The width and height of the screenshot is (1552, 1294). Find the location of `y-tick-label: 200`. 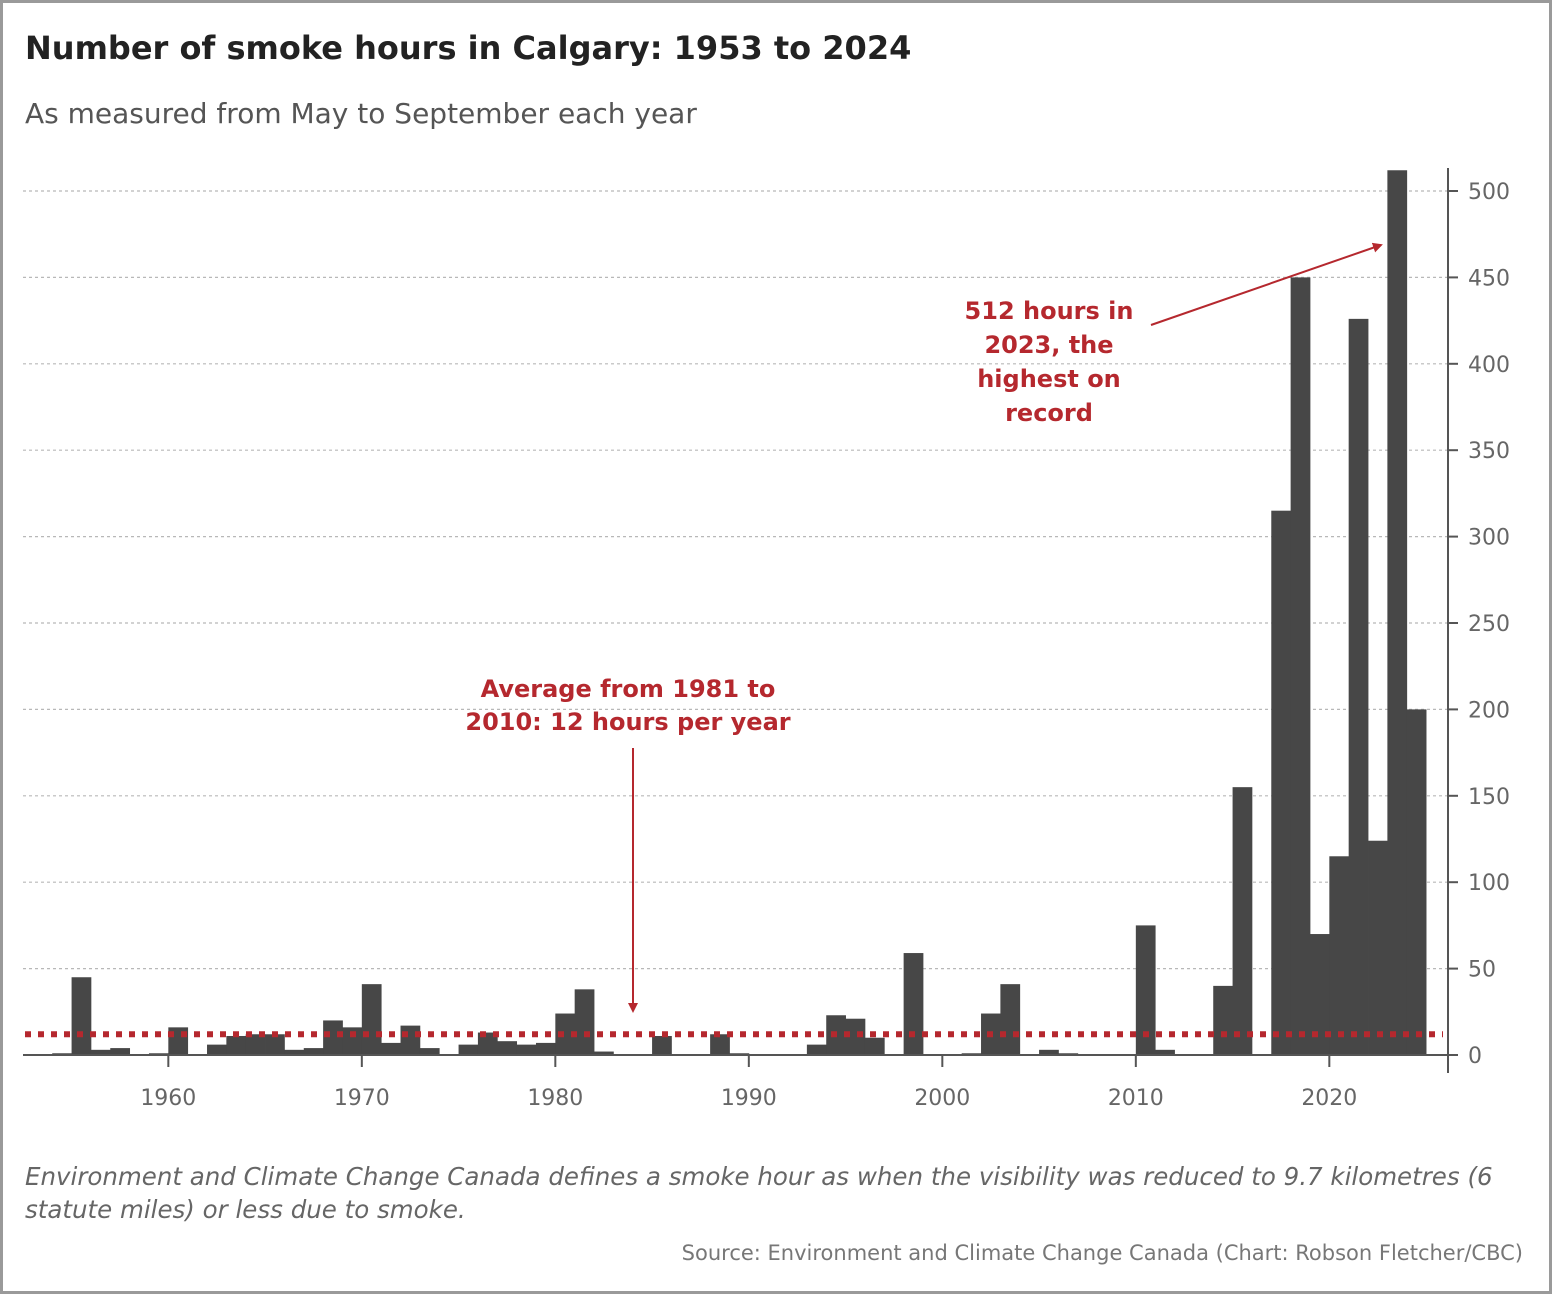

y-tick-label: 200 is located at coordinates (1489, 710).